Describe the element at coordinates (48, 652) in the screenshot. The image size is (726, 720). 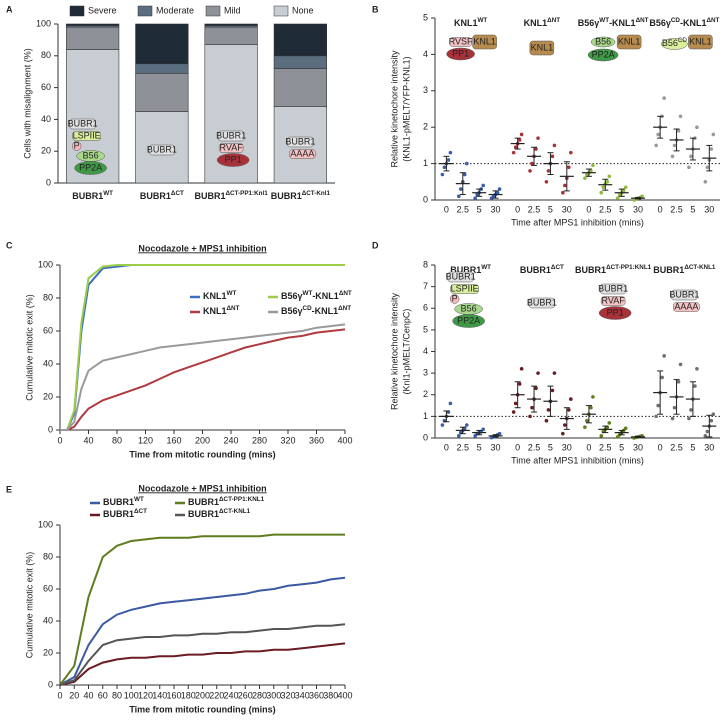
I see `y-tick-label: 20` at that location.